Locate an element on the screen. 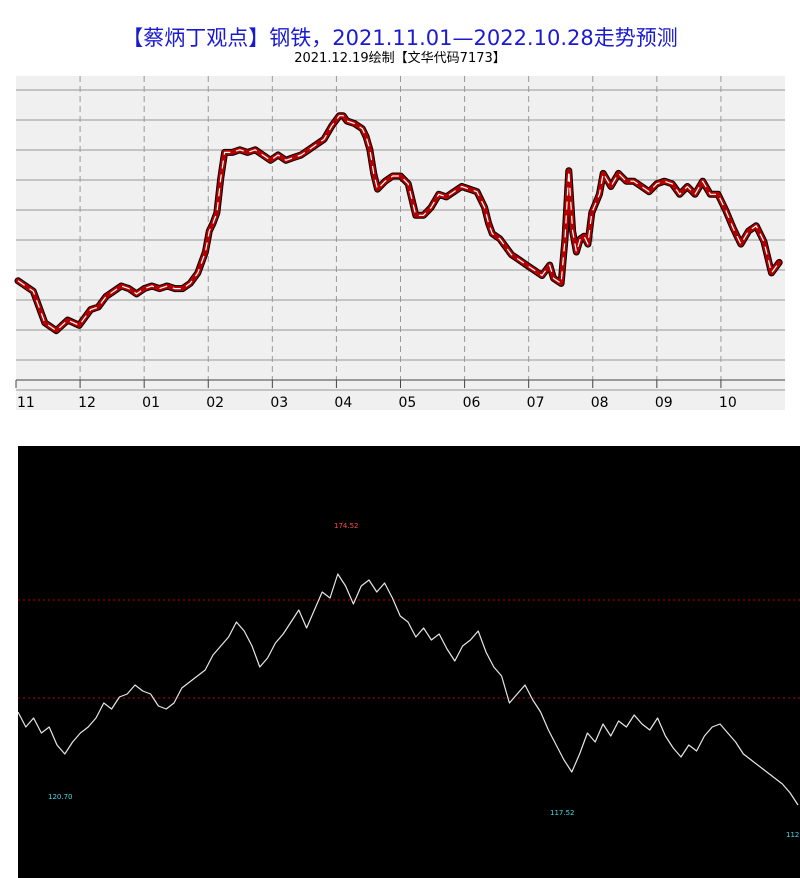  x-tick-label: 02 is located at coordinates (215, 403).